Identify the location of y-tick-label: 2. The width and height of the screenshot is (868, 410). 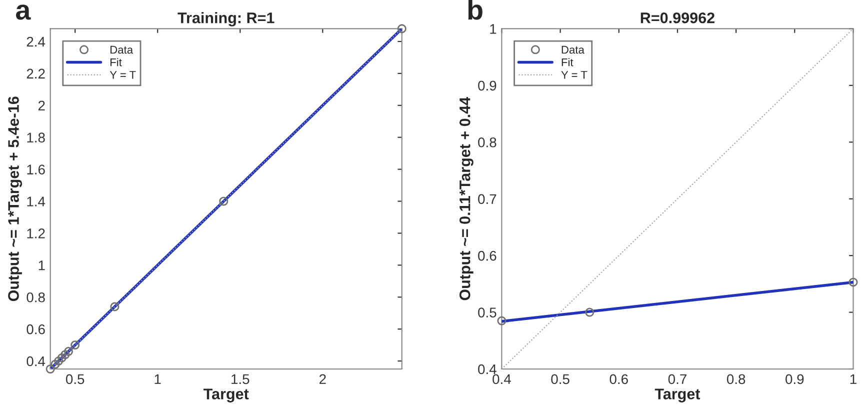
(41, 105).